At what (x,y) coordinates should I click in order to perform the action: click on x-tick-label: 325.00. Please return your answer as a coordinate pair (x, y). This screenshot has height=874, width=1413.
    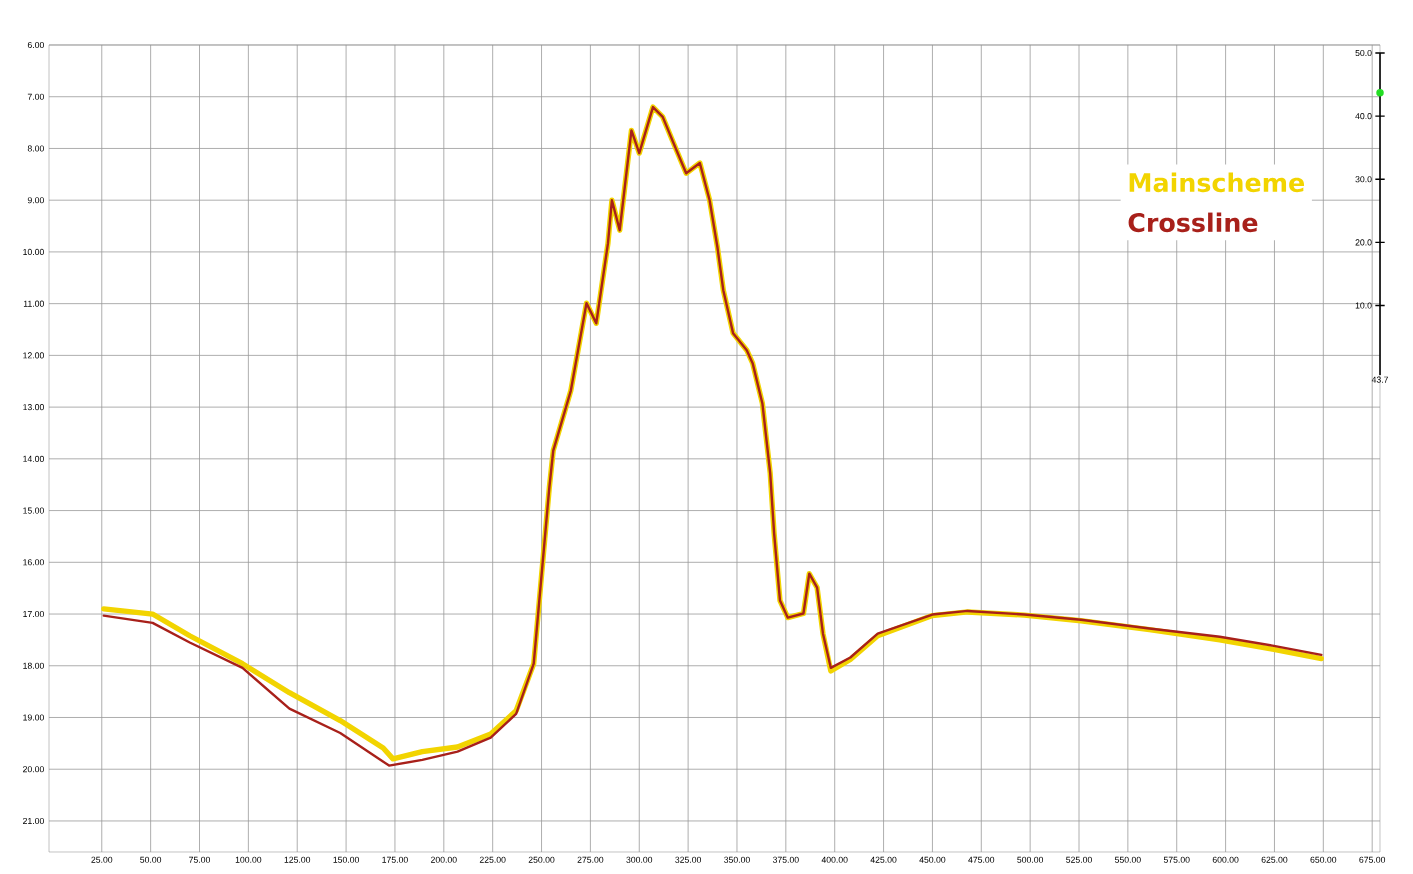
    Looking at the image, I should click on (688, 859).